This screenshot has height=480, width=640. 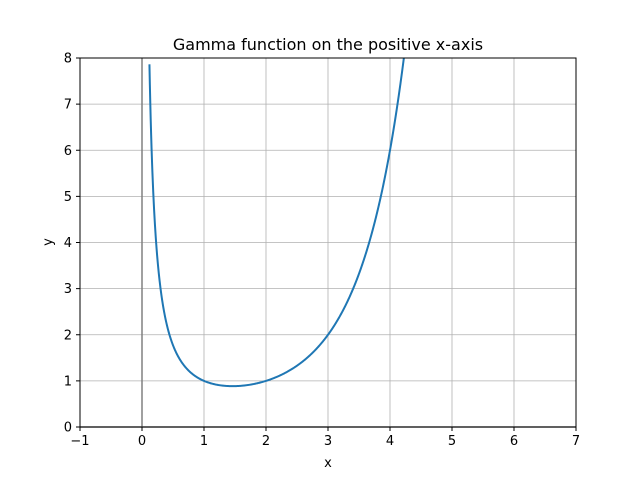 I want to click on chart-title: Gamma function on the positive x-axis, so click(x=328, y=44).